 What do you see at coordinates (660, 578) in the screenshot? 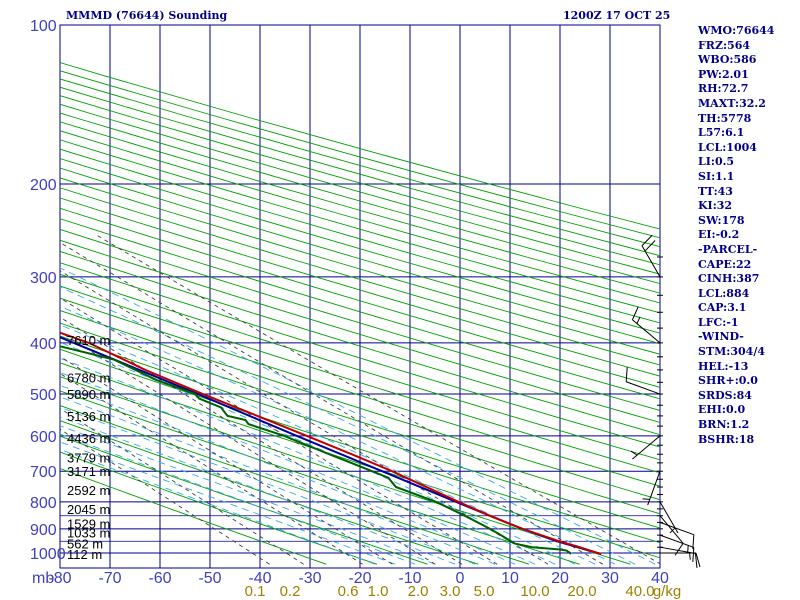
I see `temperature-tick-label: 40` at bounding box center [660, 578].